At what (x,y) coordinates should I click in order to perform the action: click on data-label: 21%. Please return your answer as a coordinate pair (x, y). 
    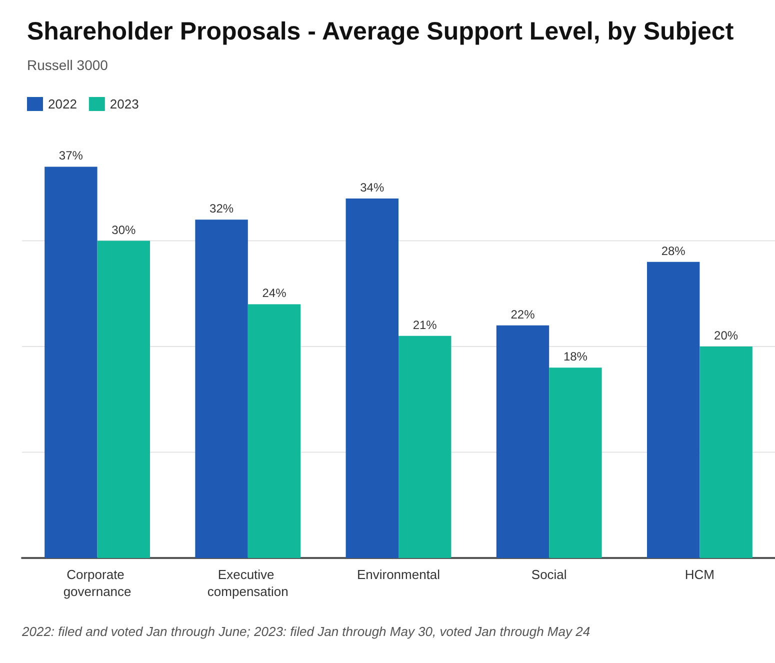
    Looking at the image, I should click on (425, 325).